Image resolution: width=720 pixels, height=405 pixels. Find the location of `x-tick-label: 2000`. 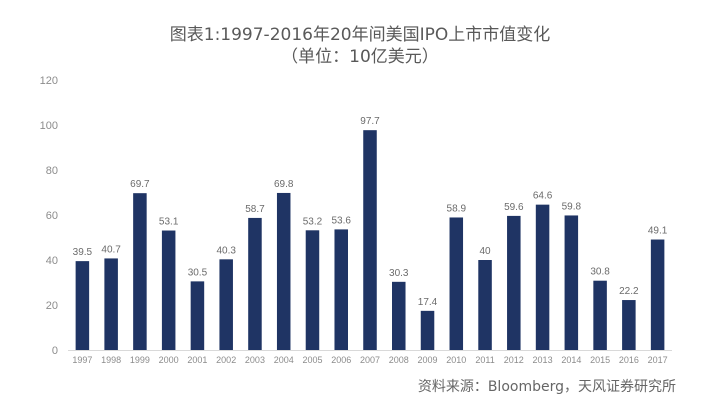

x-tick-label: 2000 is located at coordinates (169, 360).